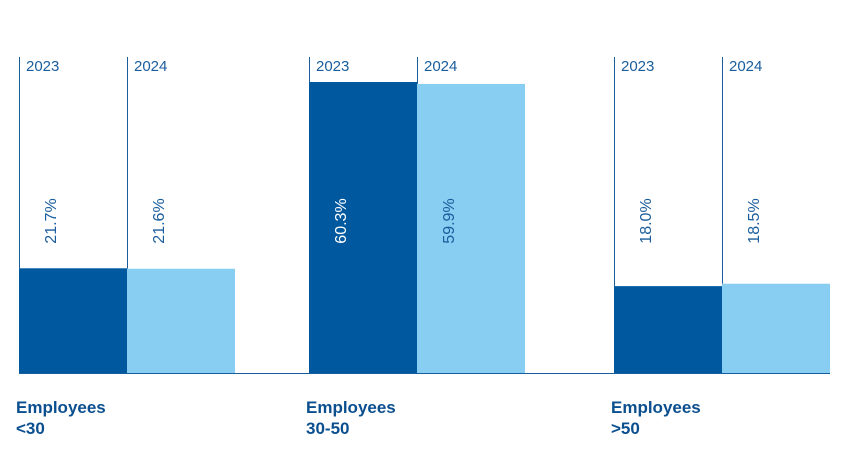 This screenshot has height=464, width=850. What do you see at coordinates (449, 220) in the screenshot?
I see `value-label: 59.9%` at bounding box center [449, 220].